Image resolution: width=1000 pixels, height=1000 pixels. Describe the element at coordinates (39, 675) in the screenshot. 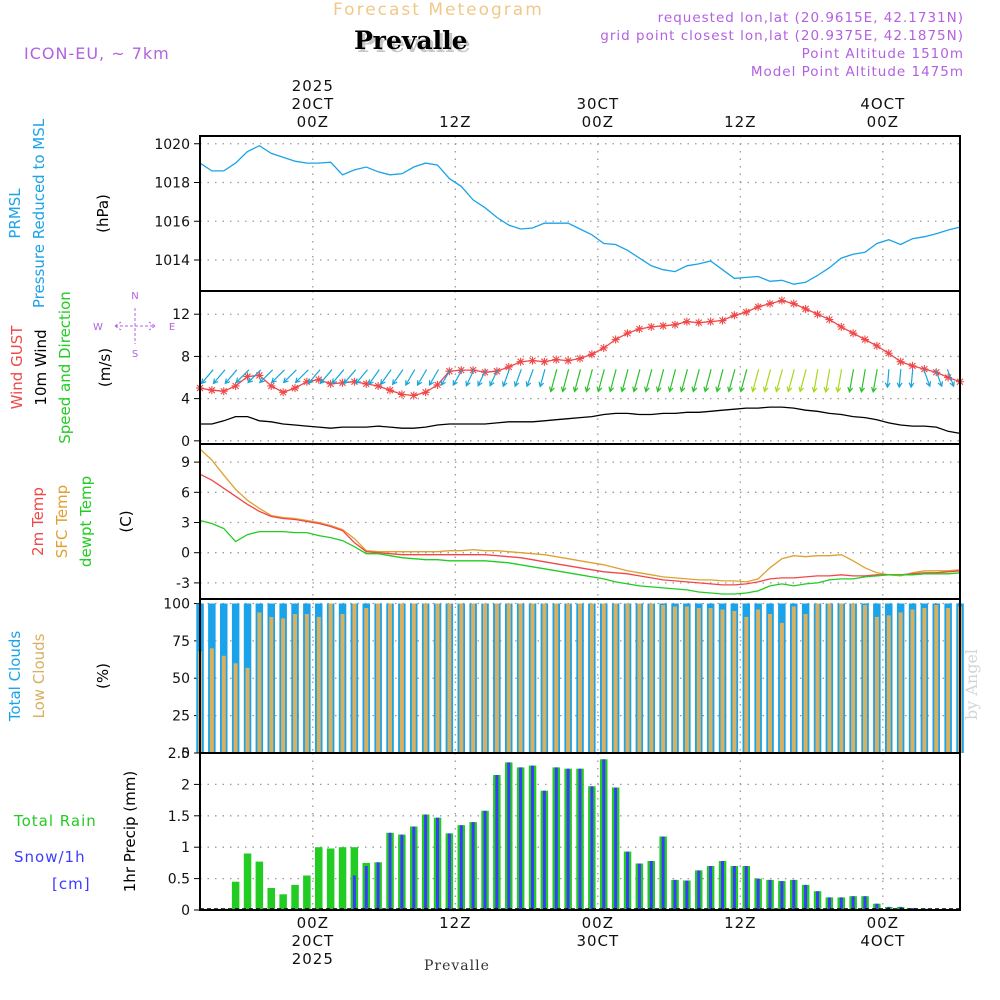

I see `legend-label: Low Clouds` at that location.